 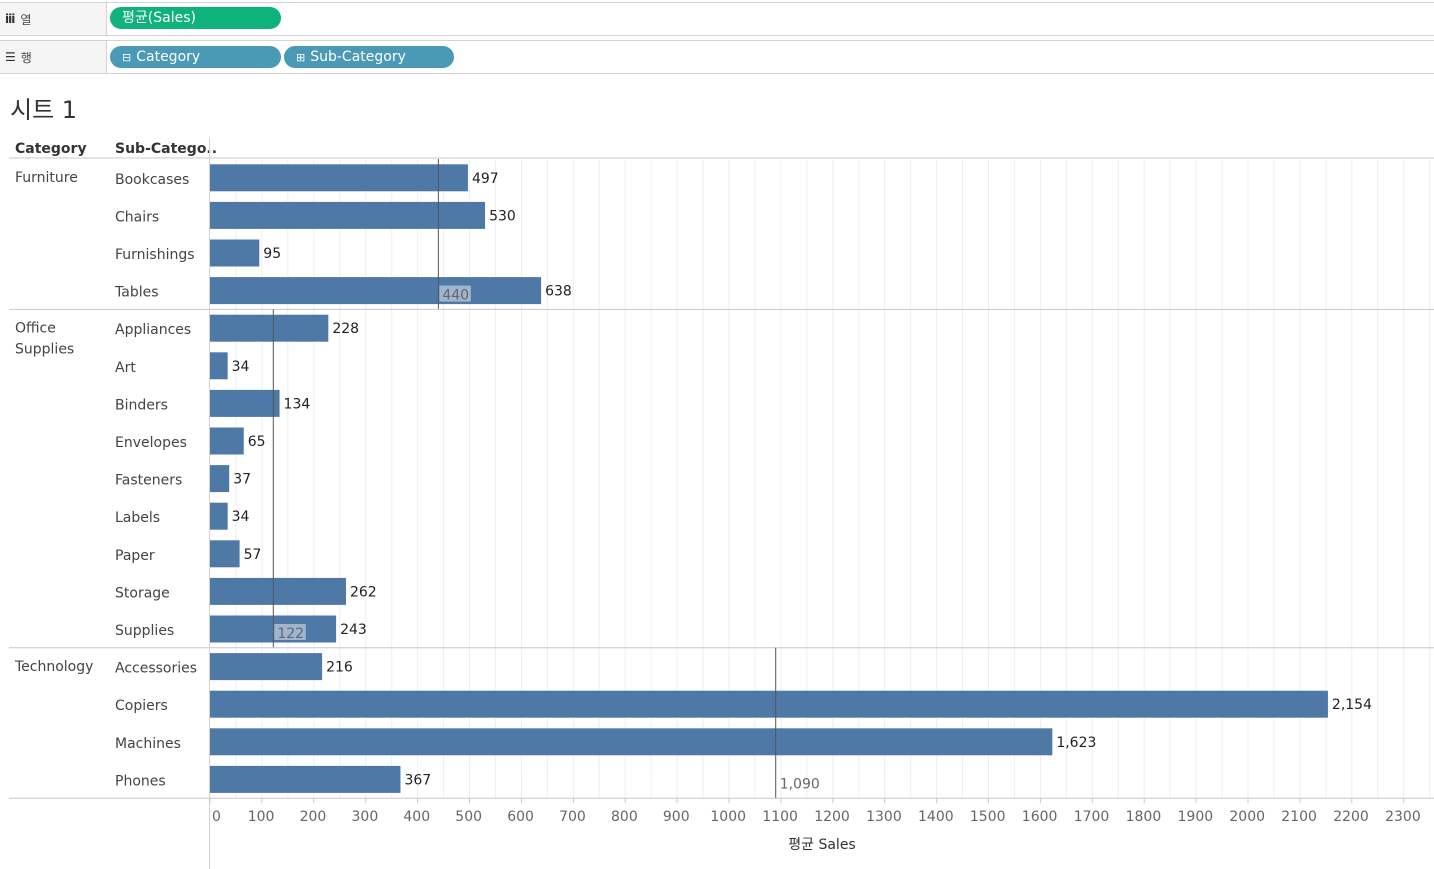 I want to click on sub-category-pill: ⊞ Sub-Category, so click(x=369, y=57).